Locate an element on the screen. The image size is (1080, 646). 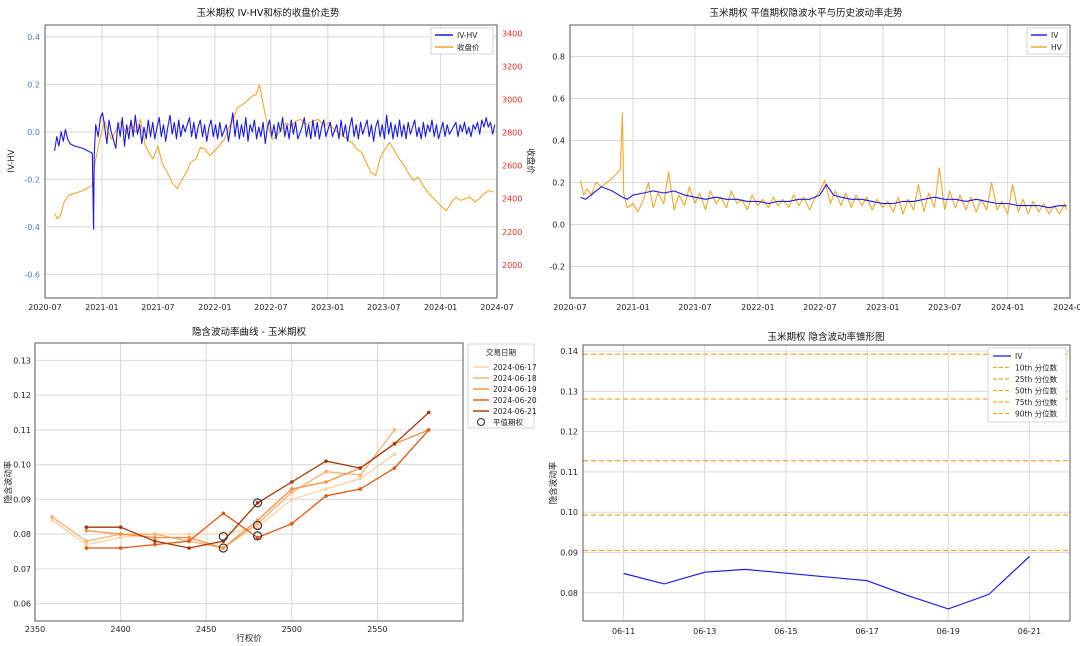
iv-cone-y-tick-label: 0.09 is located at coordinates (569, 553).